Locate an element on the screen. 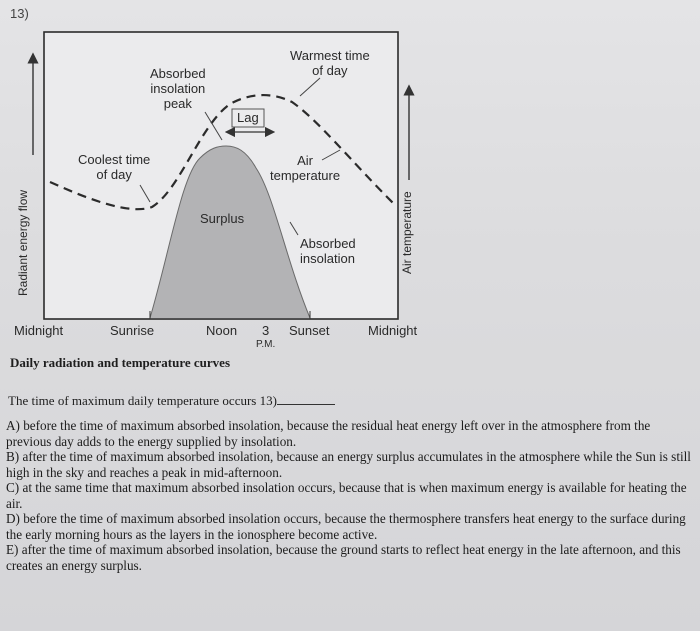 The width and height of the screenshot is (700, 631). air-temperature-curve is located at coordinates (222, 152).